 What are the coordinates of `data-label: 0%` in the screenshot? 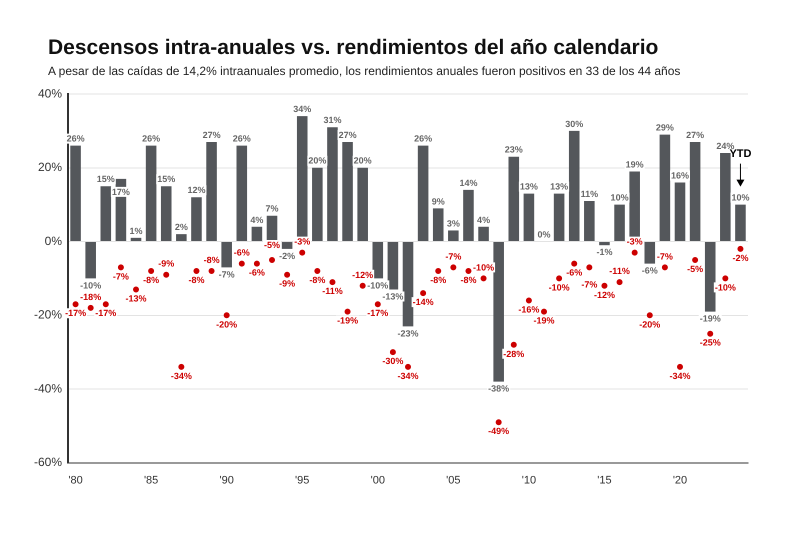 It's located at (544, 235).